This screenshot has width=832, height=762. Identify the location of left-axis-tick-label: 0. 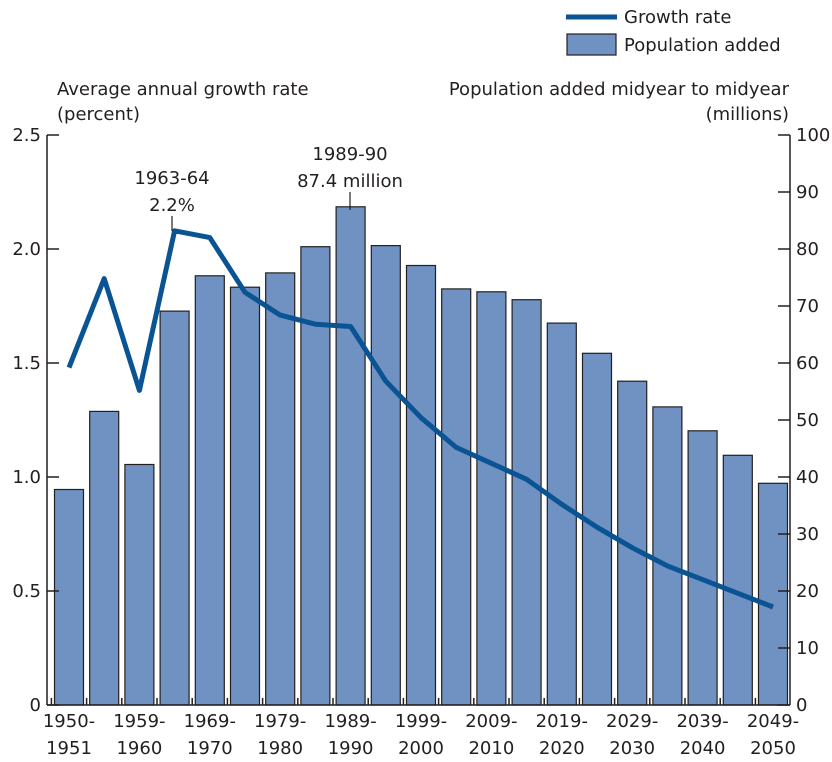
(35, 705).